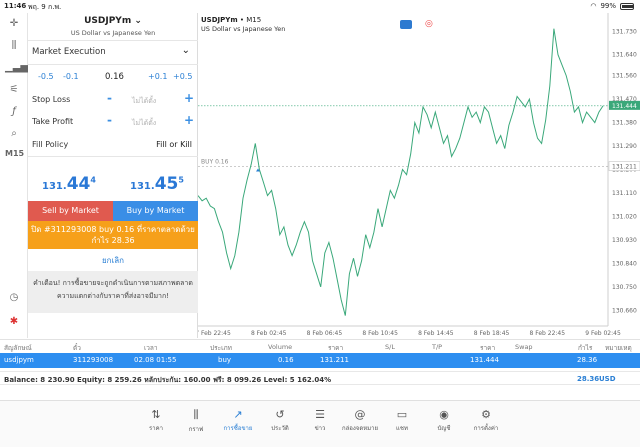 The height and width of the screenshot is (447, 640). I want to click on buy-by-market-button: Buy by Market, so click(155, 211).